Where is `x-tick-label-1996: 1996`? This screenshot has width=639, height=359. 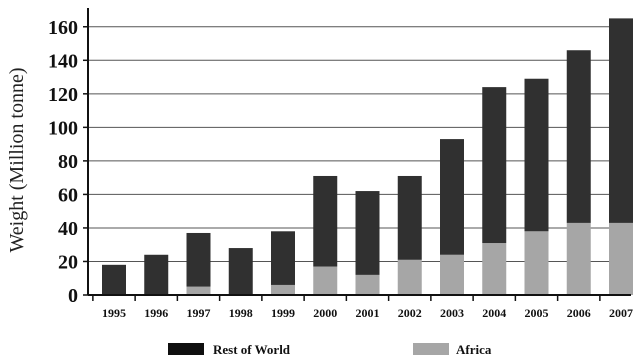
x-tick-label-1996: 1996 is located at coordinates (156, 313).